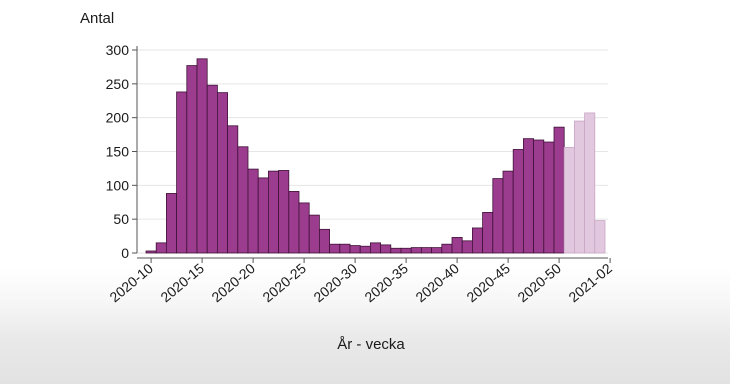 Image resolution: width=730 pixels, height=389 pixels. Describe the element at coordinates (131, 282) in the screenshot. I see `x-tick-label: 2020-10` at that location.